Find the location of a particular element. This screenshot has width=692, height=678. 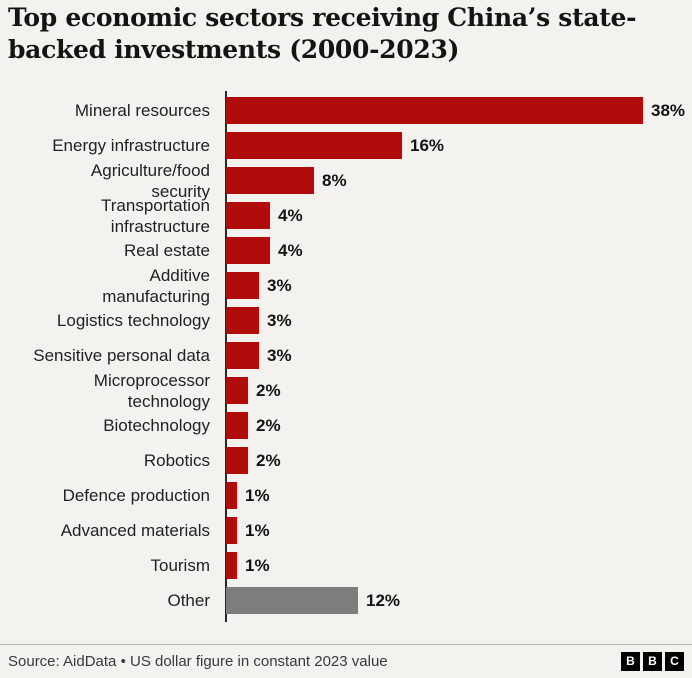

bar-row: Tourism 1% is located at coordinates (346, 565).